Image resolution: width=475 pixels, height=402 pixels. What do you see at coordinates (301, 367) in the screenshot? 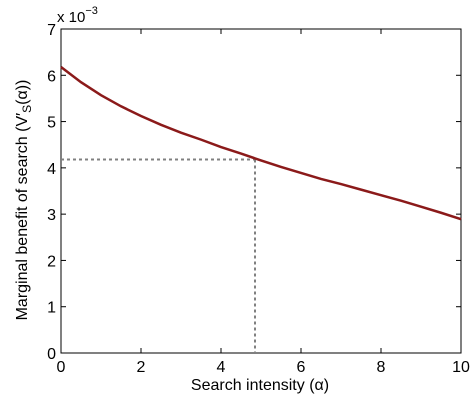
I see `x-tick-label: 6` at bounding box center [301, 367].